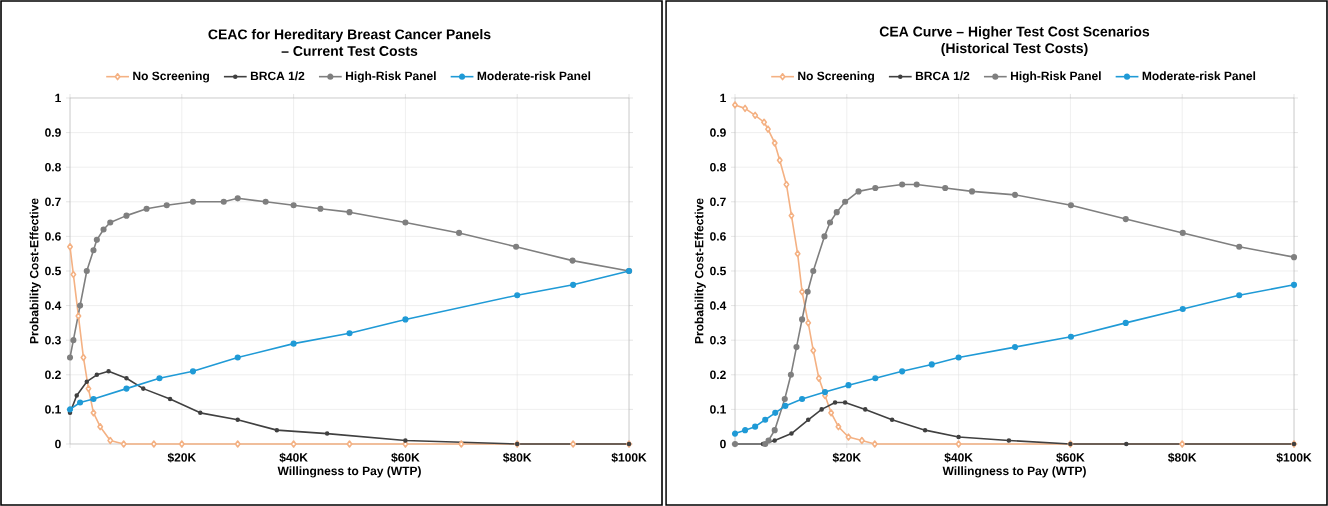 This screenshot has width=1328, height=506. What do you see at coordinates (1014, 49) in the screenshot?
I see `chart-subtitle: (Historical Test Costs)` at bounding box center [1014, 49].